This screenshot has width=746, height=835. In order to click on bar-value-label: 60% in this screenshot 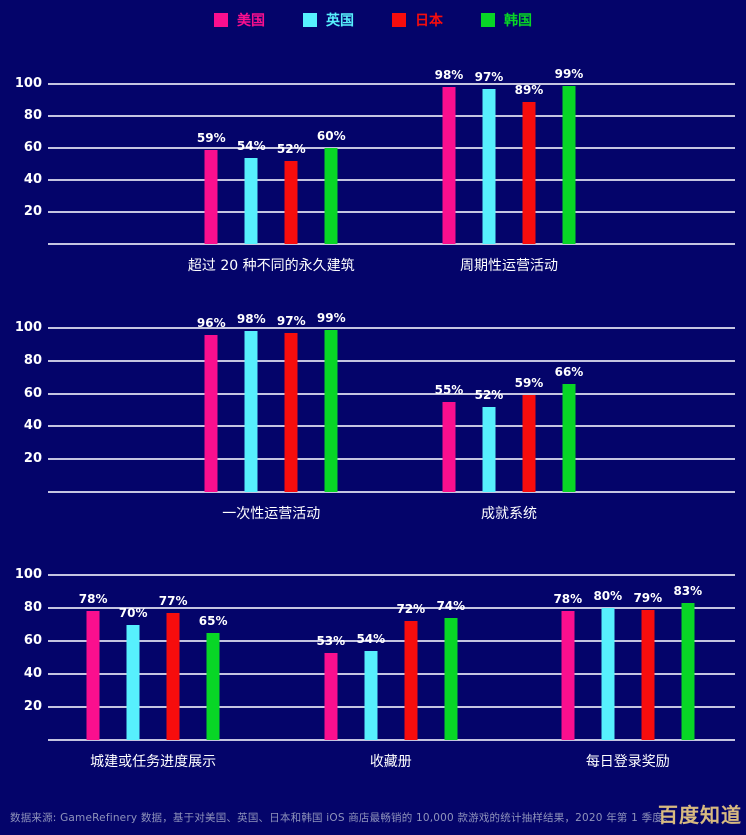, I will do `click(331, 136)`.